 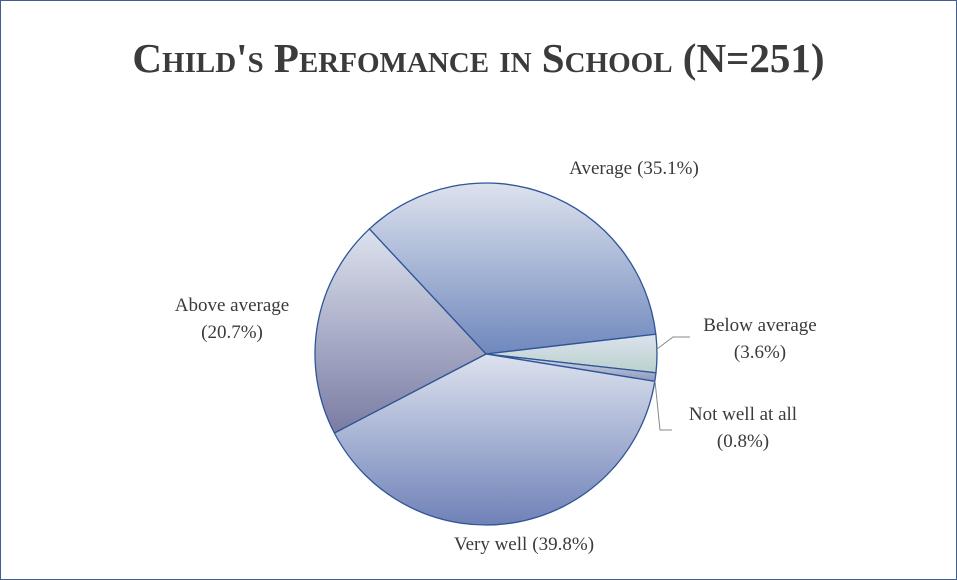 I want to click on slice-label: Above average (20.7%), so click(x=232, y=319).